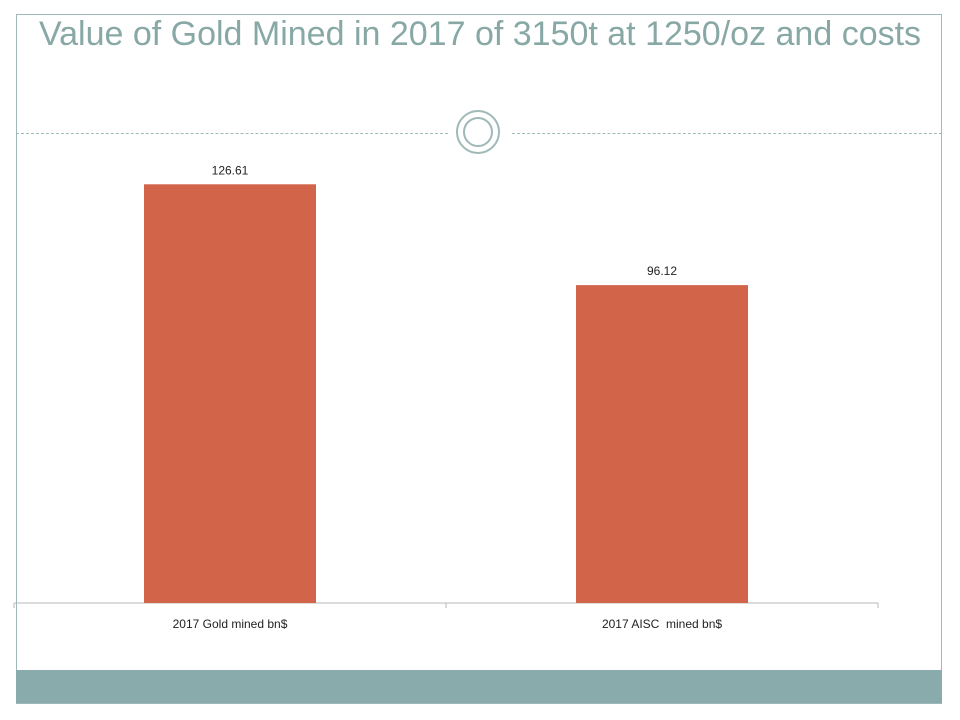  What do you see at coordinates (230, 624) in the screenshot?
I see `category-label: 2017 Gold mined bn$` at bounding box center [230, 624].